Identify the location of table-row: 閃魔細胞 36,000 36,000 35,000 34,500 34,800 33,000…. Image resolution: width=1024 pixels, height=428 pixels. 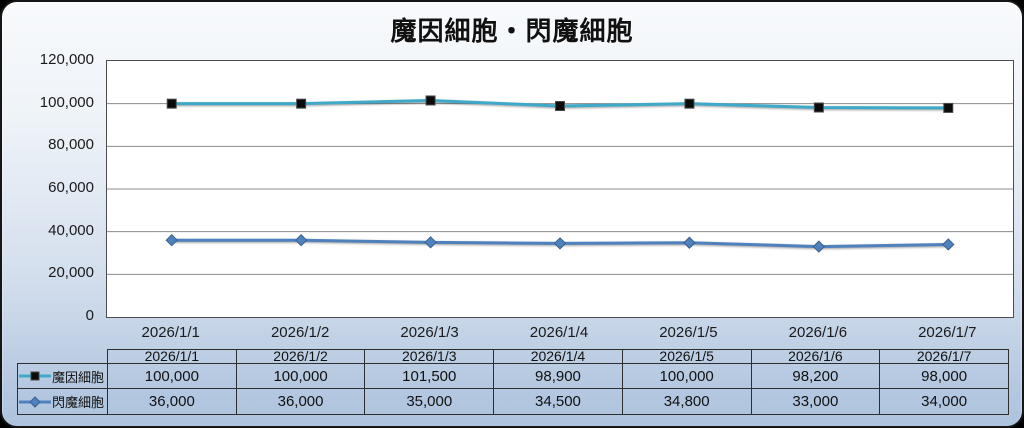
(513, 401).